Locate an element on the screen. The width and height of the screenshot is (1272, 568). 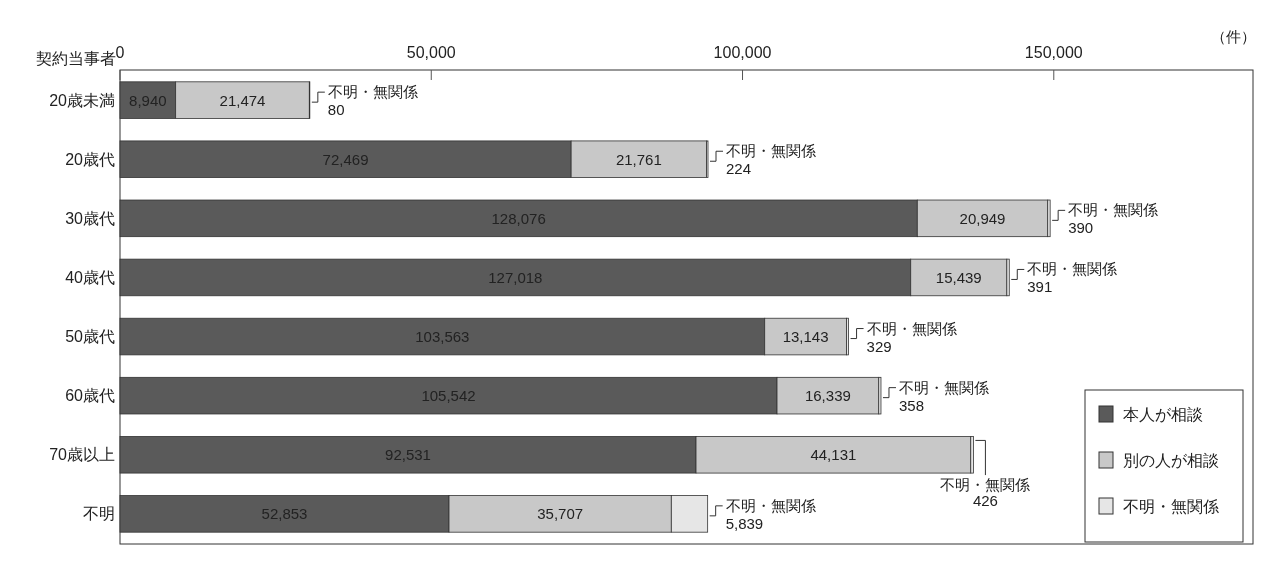
data-label: 35,707 is located at coordinates (560, 514).